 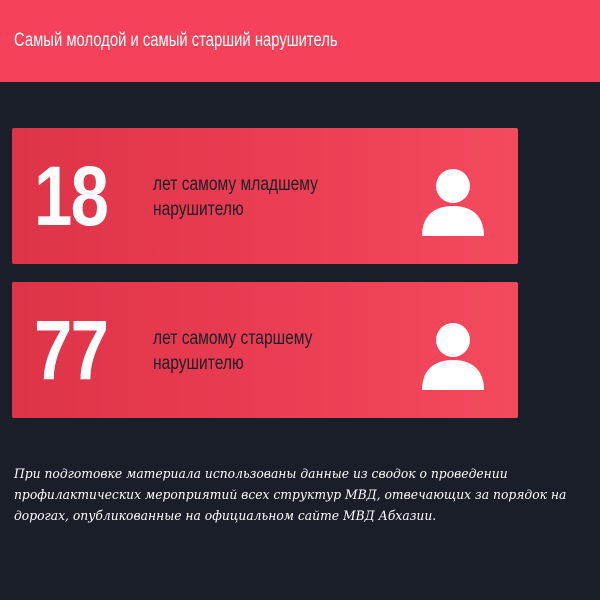 I want to click on youngest-age-label-line-2: нарушителю, so click(x=198, y=209).